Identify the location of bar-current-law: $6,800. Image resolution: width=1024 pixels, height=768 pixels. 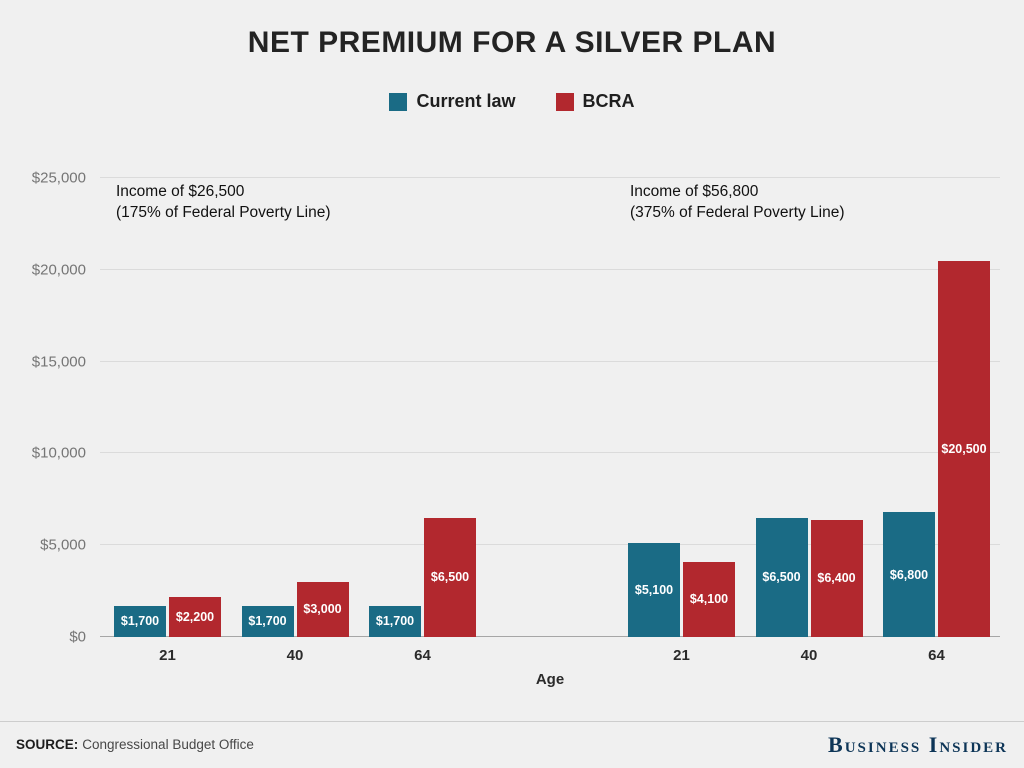
(909, 574).